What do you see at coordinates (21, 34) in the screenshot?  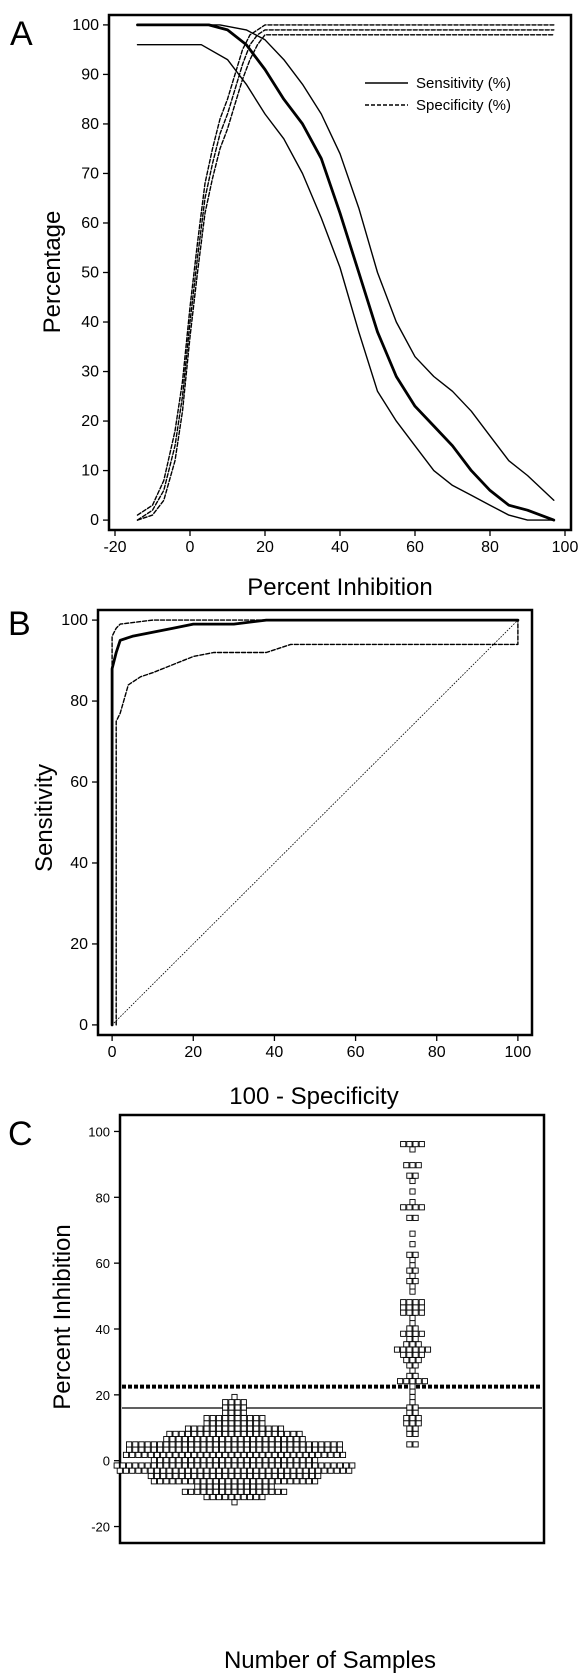 I see `panel-letter-a: A` at bounding box center [21, 34].